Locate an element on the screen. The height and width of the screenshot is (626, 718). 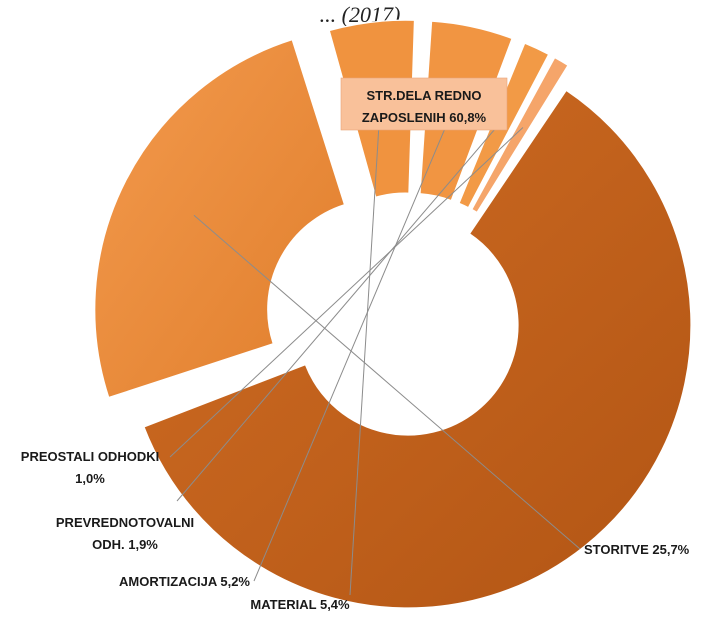
label-box-main is located at coordinates (424, 104).